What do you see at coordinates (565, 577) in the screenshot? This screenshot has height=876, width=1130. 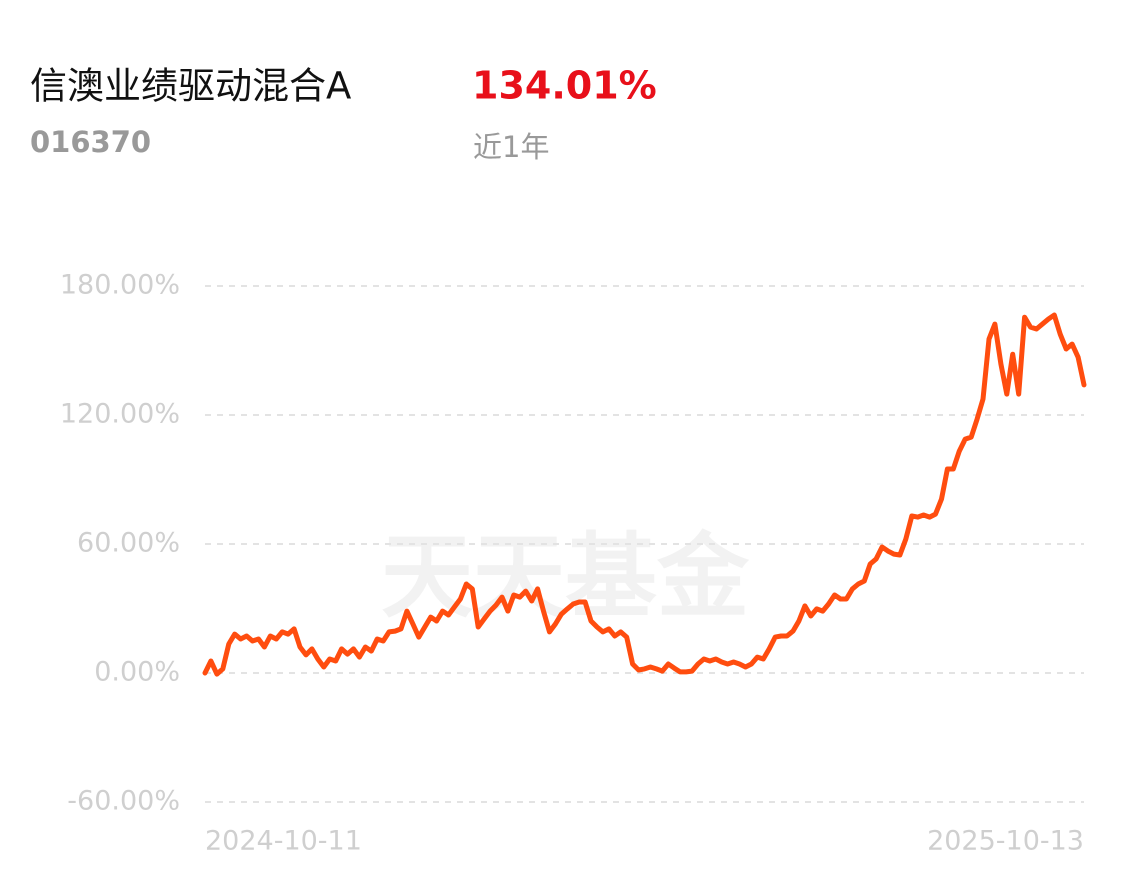 I see `watermark: 天天基金` at bounding box center [565, 577].